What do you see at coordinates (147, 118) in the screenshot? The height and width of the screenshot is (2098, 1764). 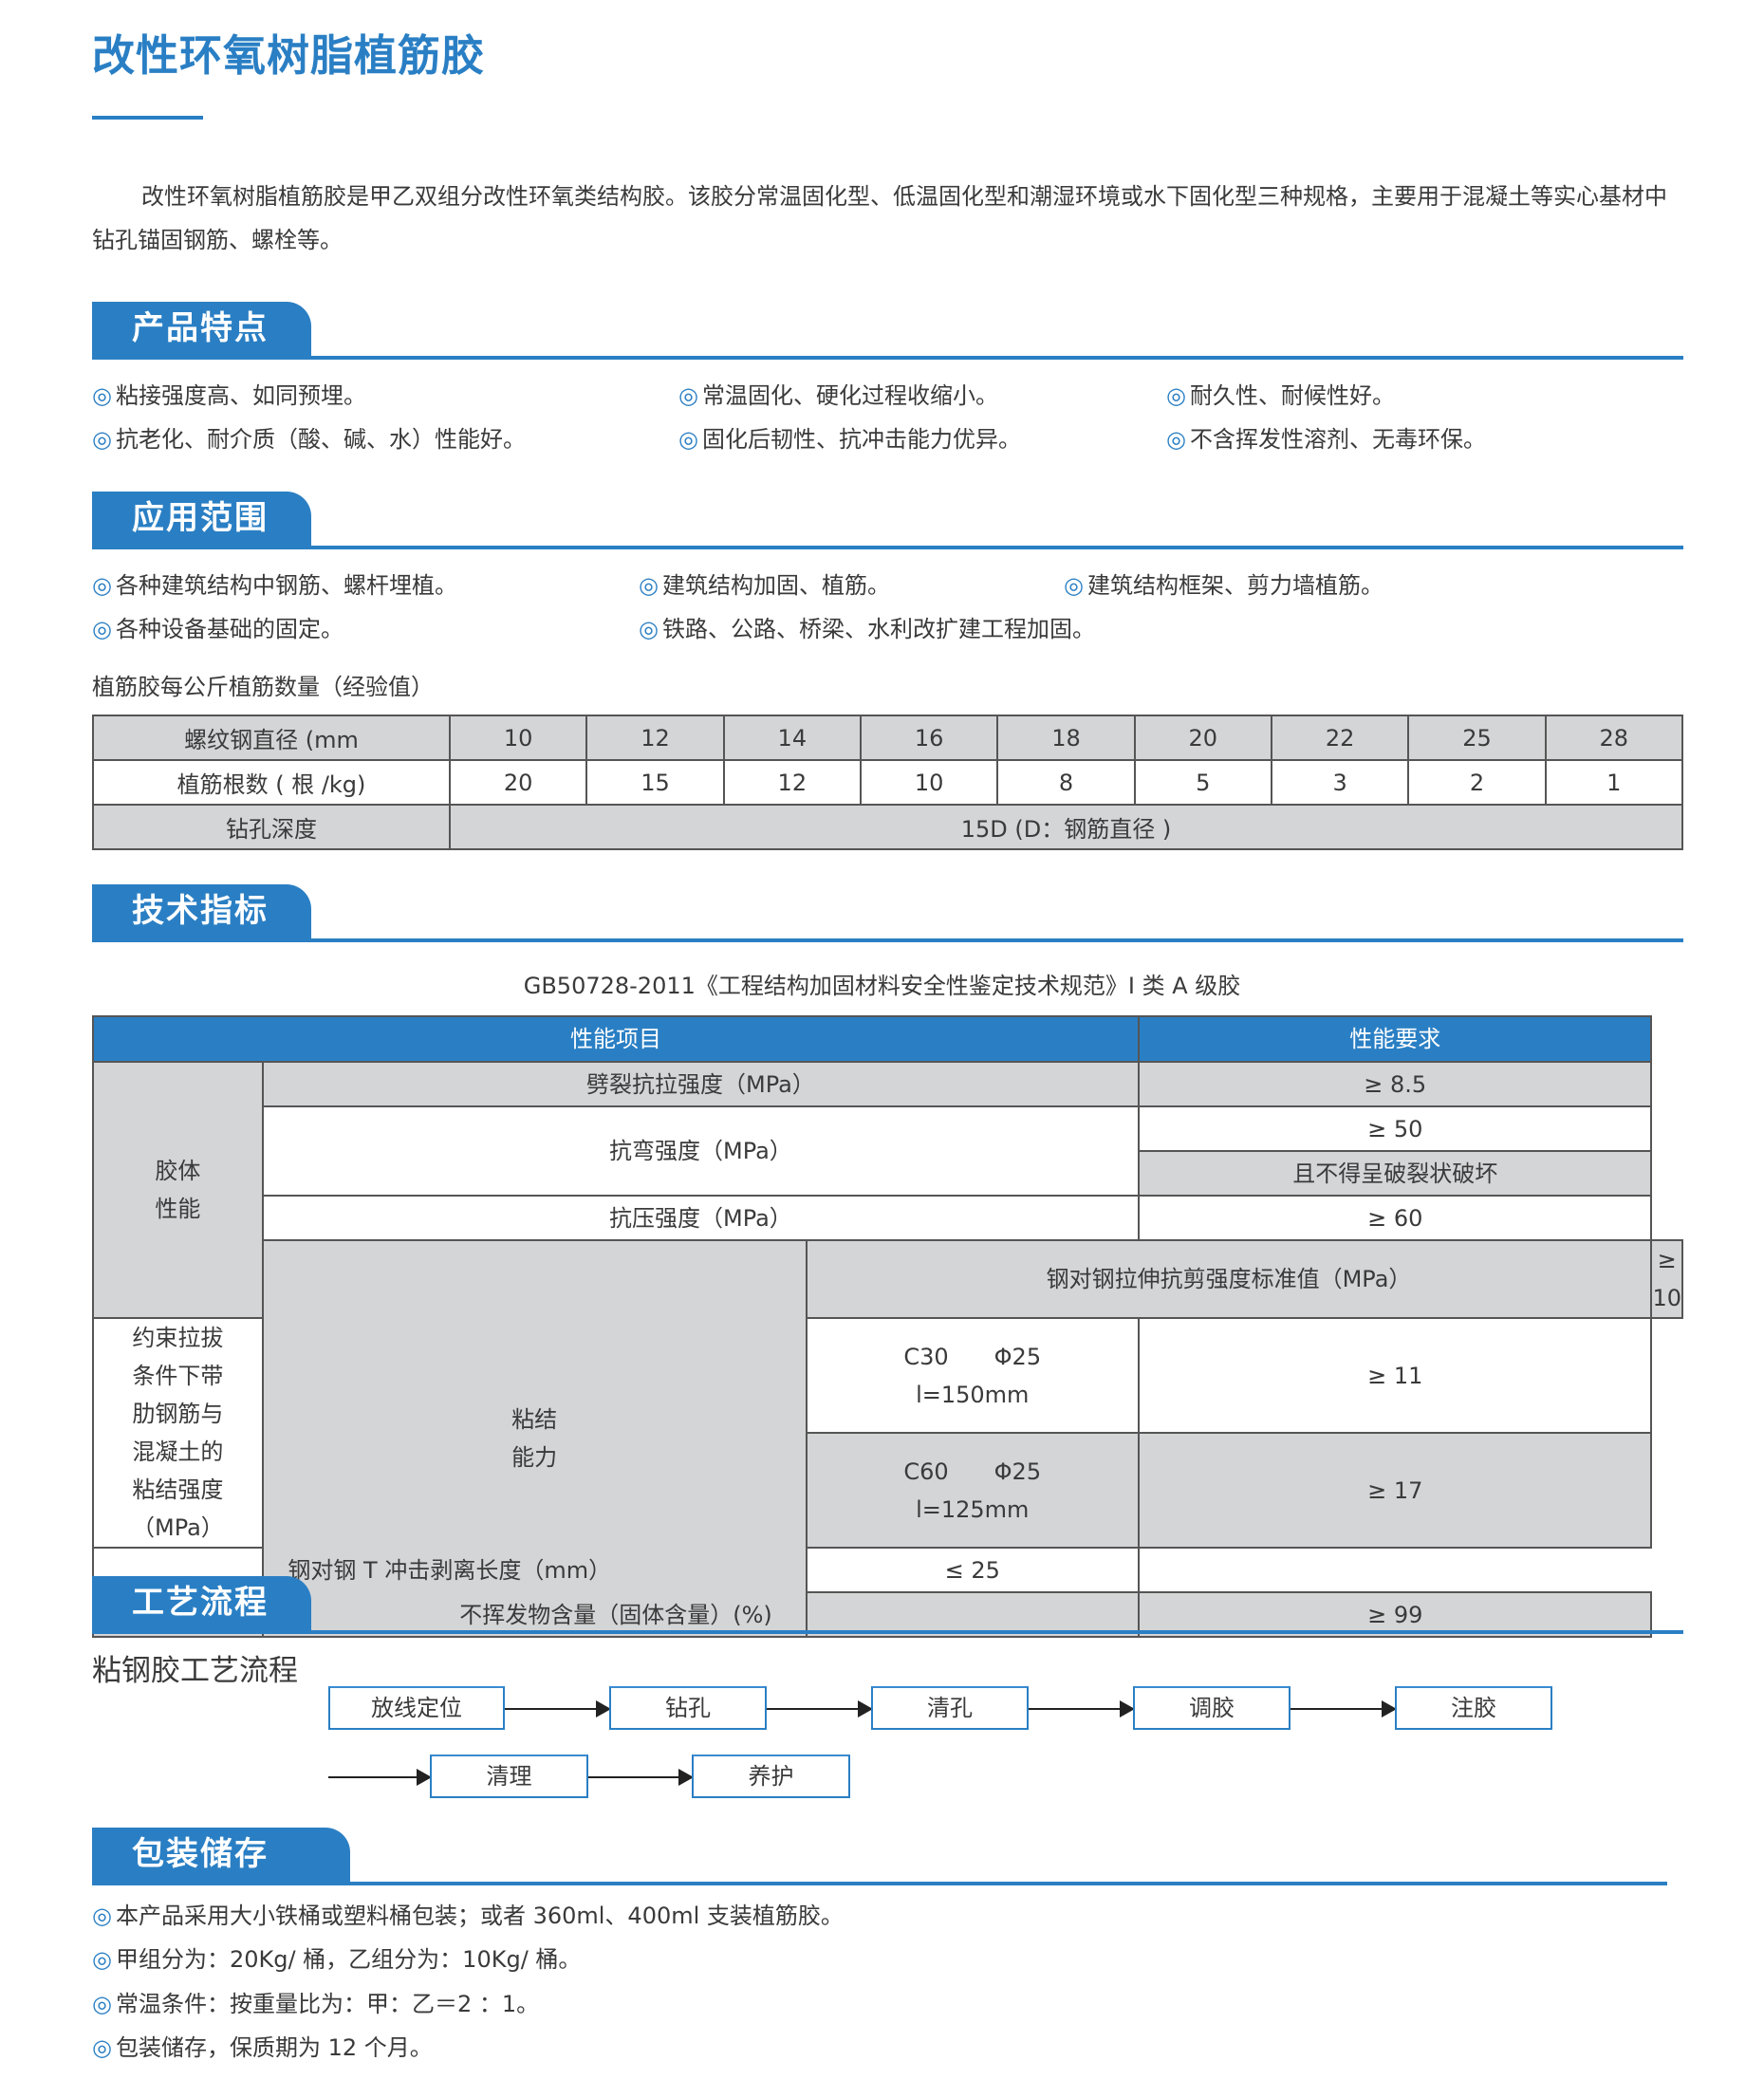 I see `title-underline` at bounding box center [147, 118].